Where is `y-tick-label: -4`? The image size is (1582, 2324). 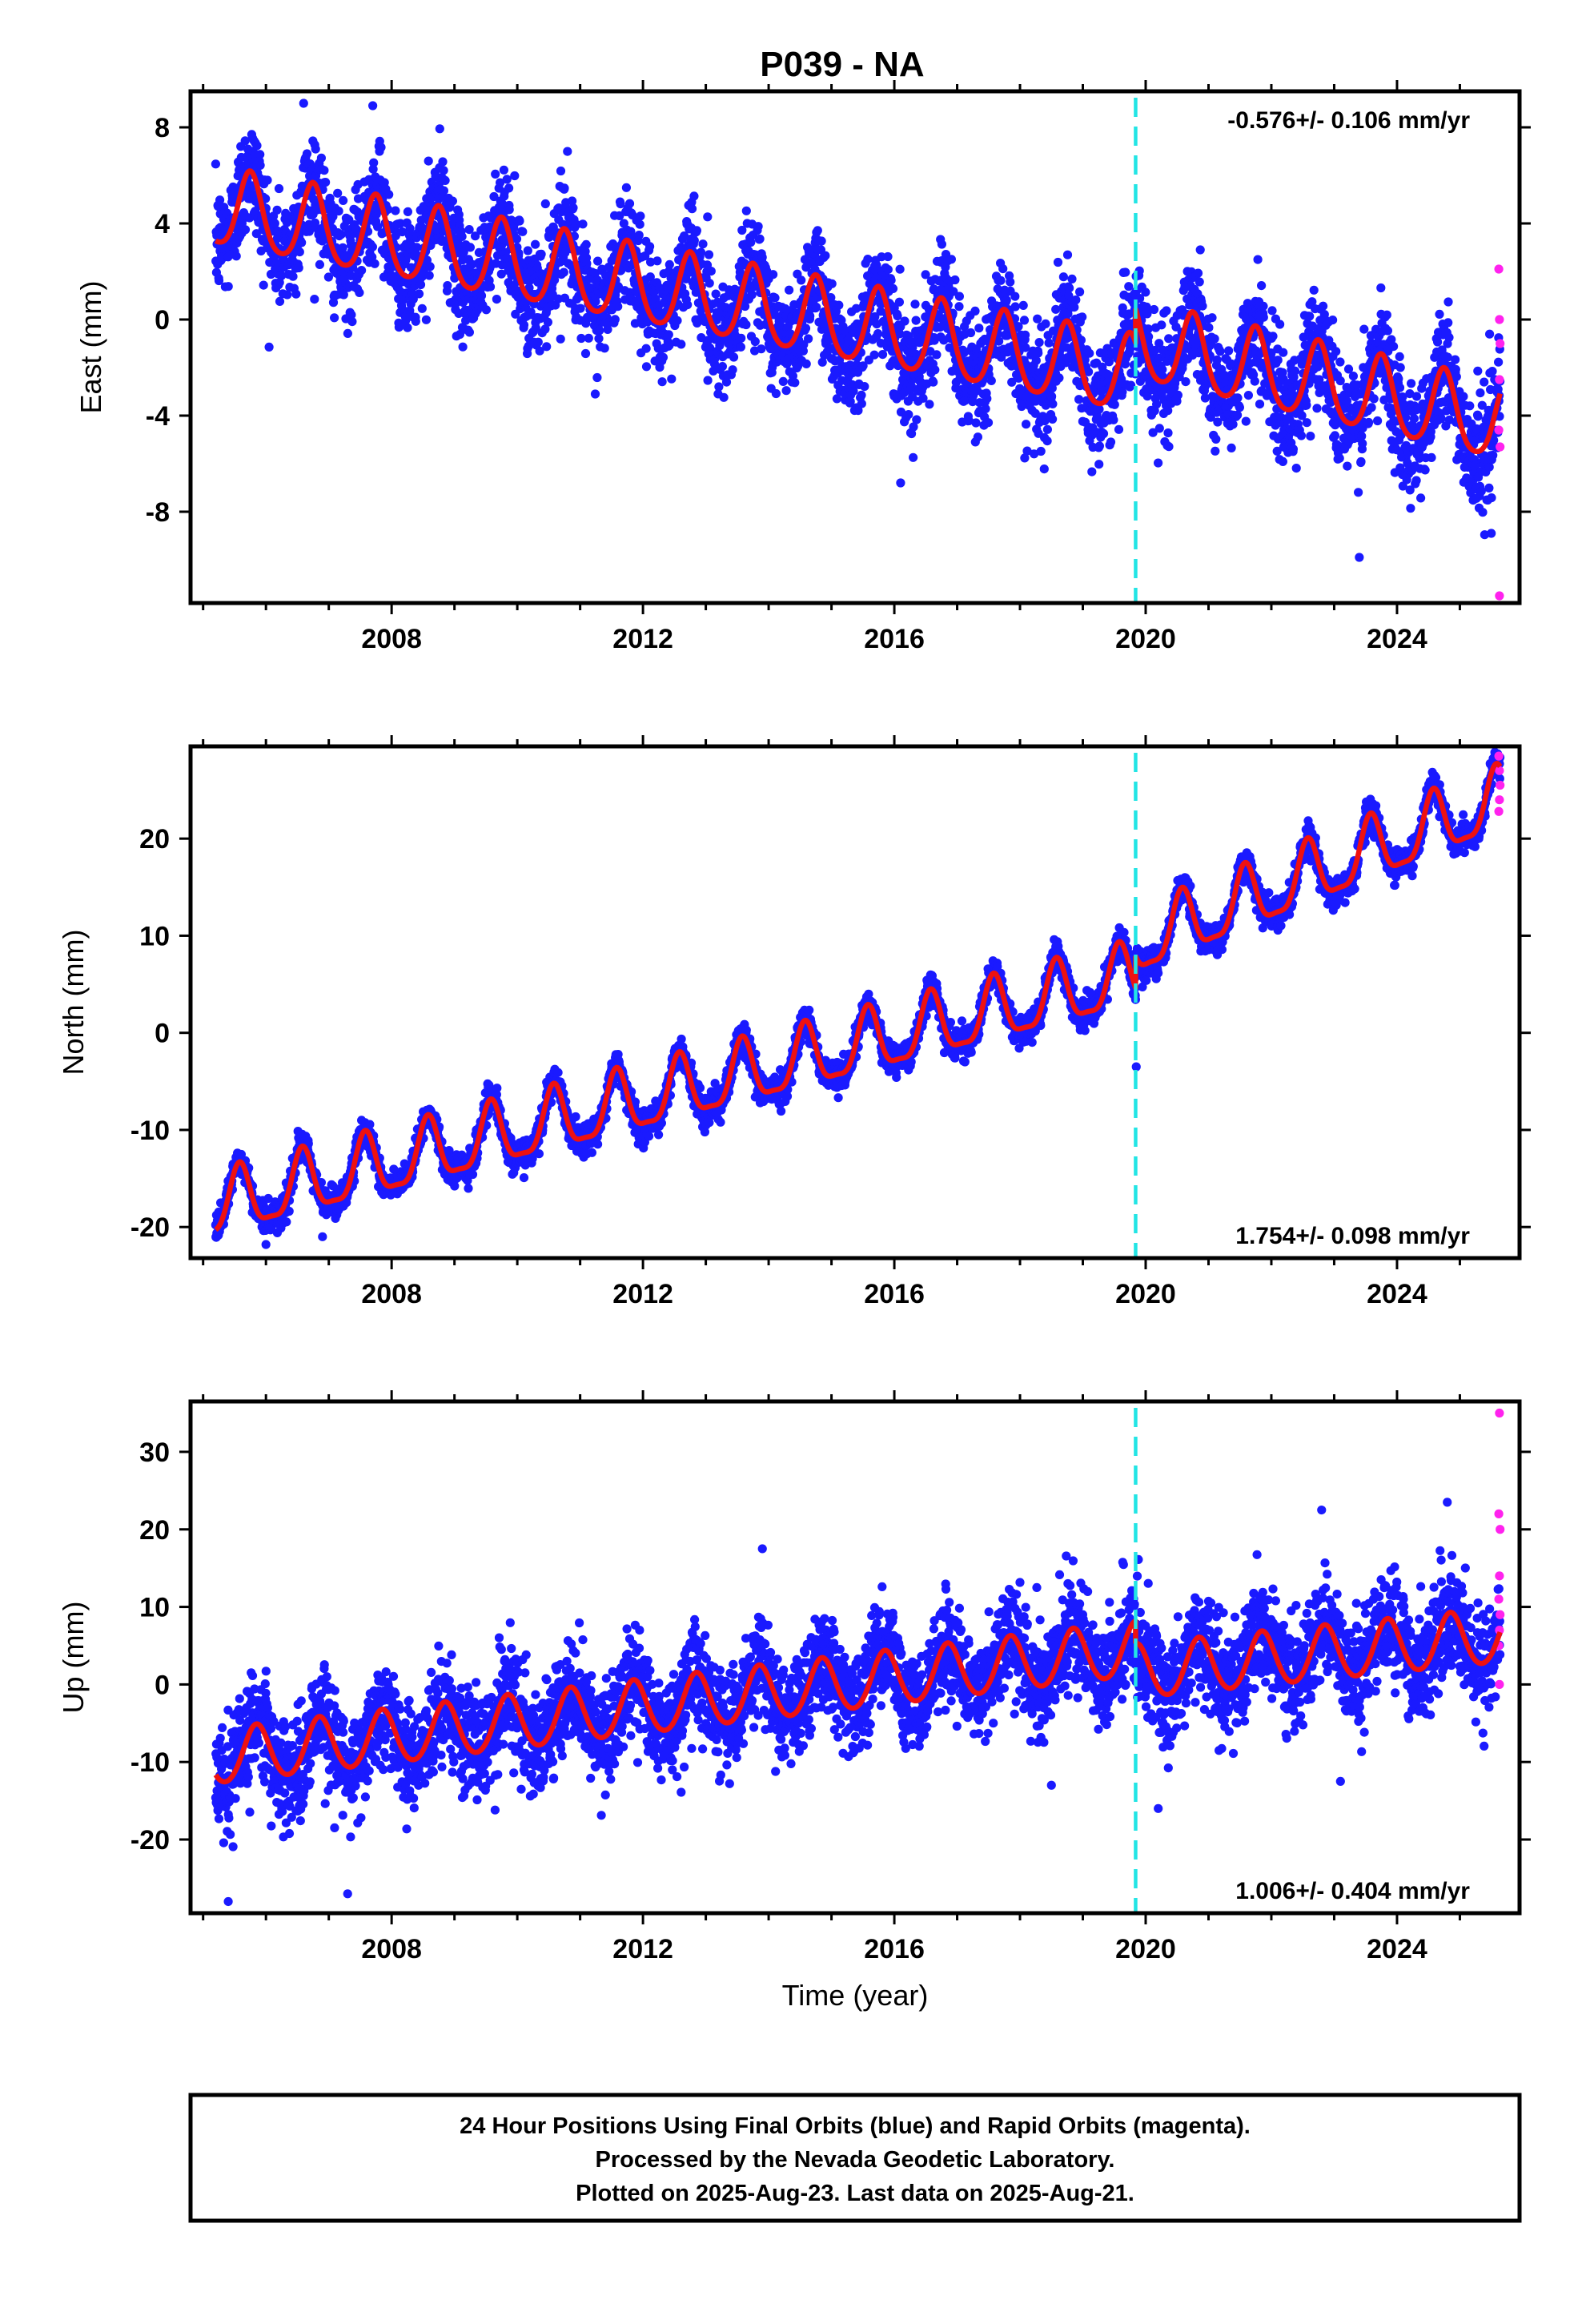 y-tick-label: -4 is located at coordinates (158, 416).